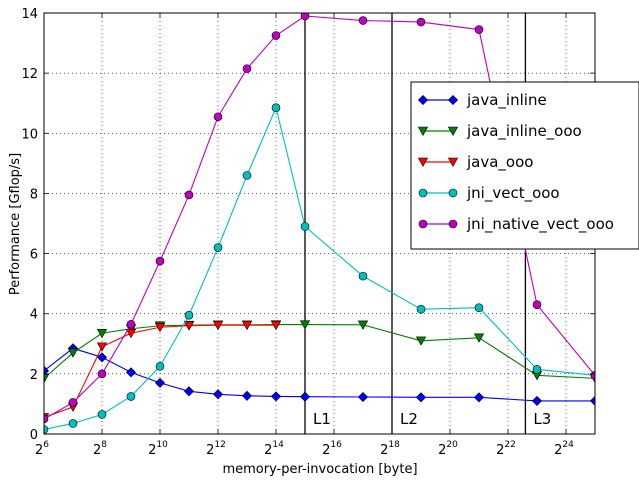 Image resolution: width=639 pixels, height=485 pixels. I want to click on x-tick-exponent: 10, so click(162, 445).